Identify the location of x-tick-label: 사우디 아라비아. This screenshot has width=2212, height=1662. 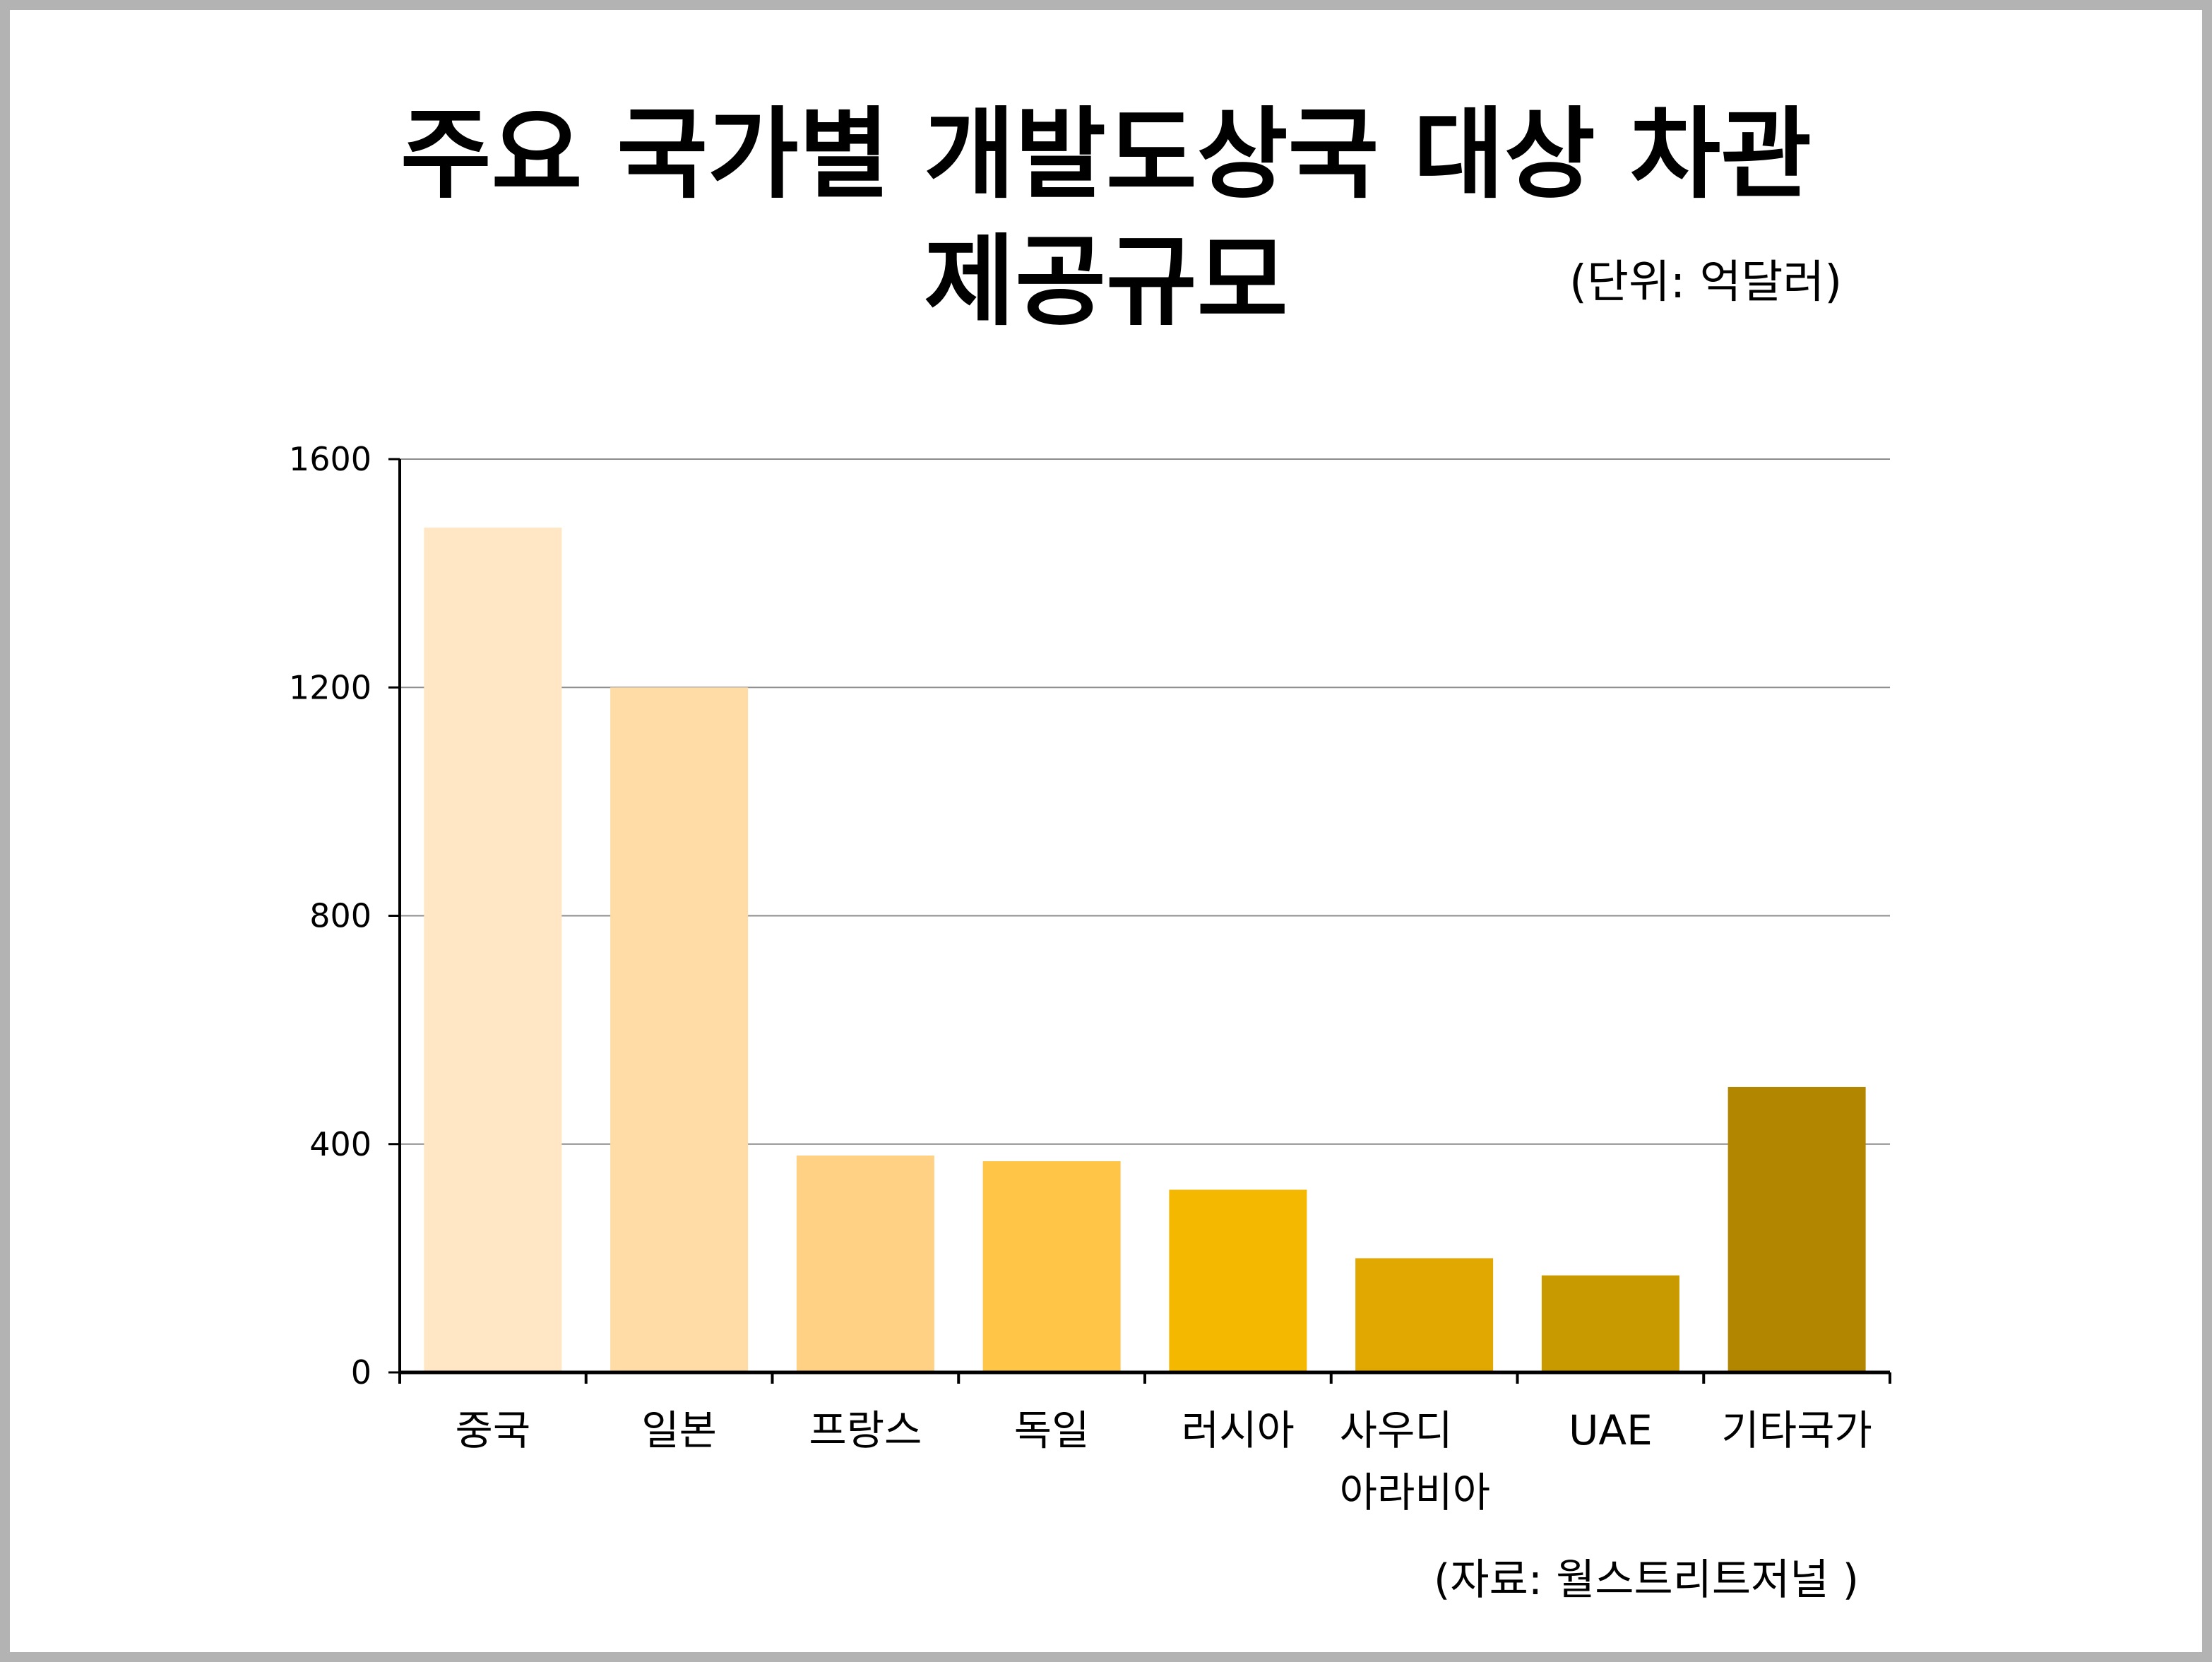
(1415, 1461).